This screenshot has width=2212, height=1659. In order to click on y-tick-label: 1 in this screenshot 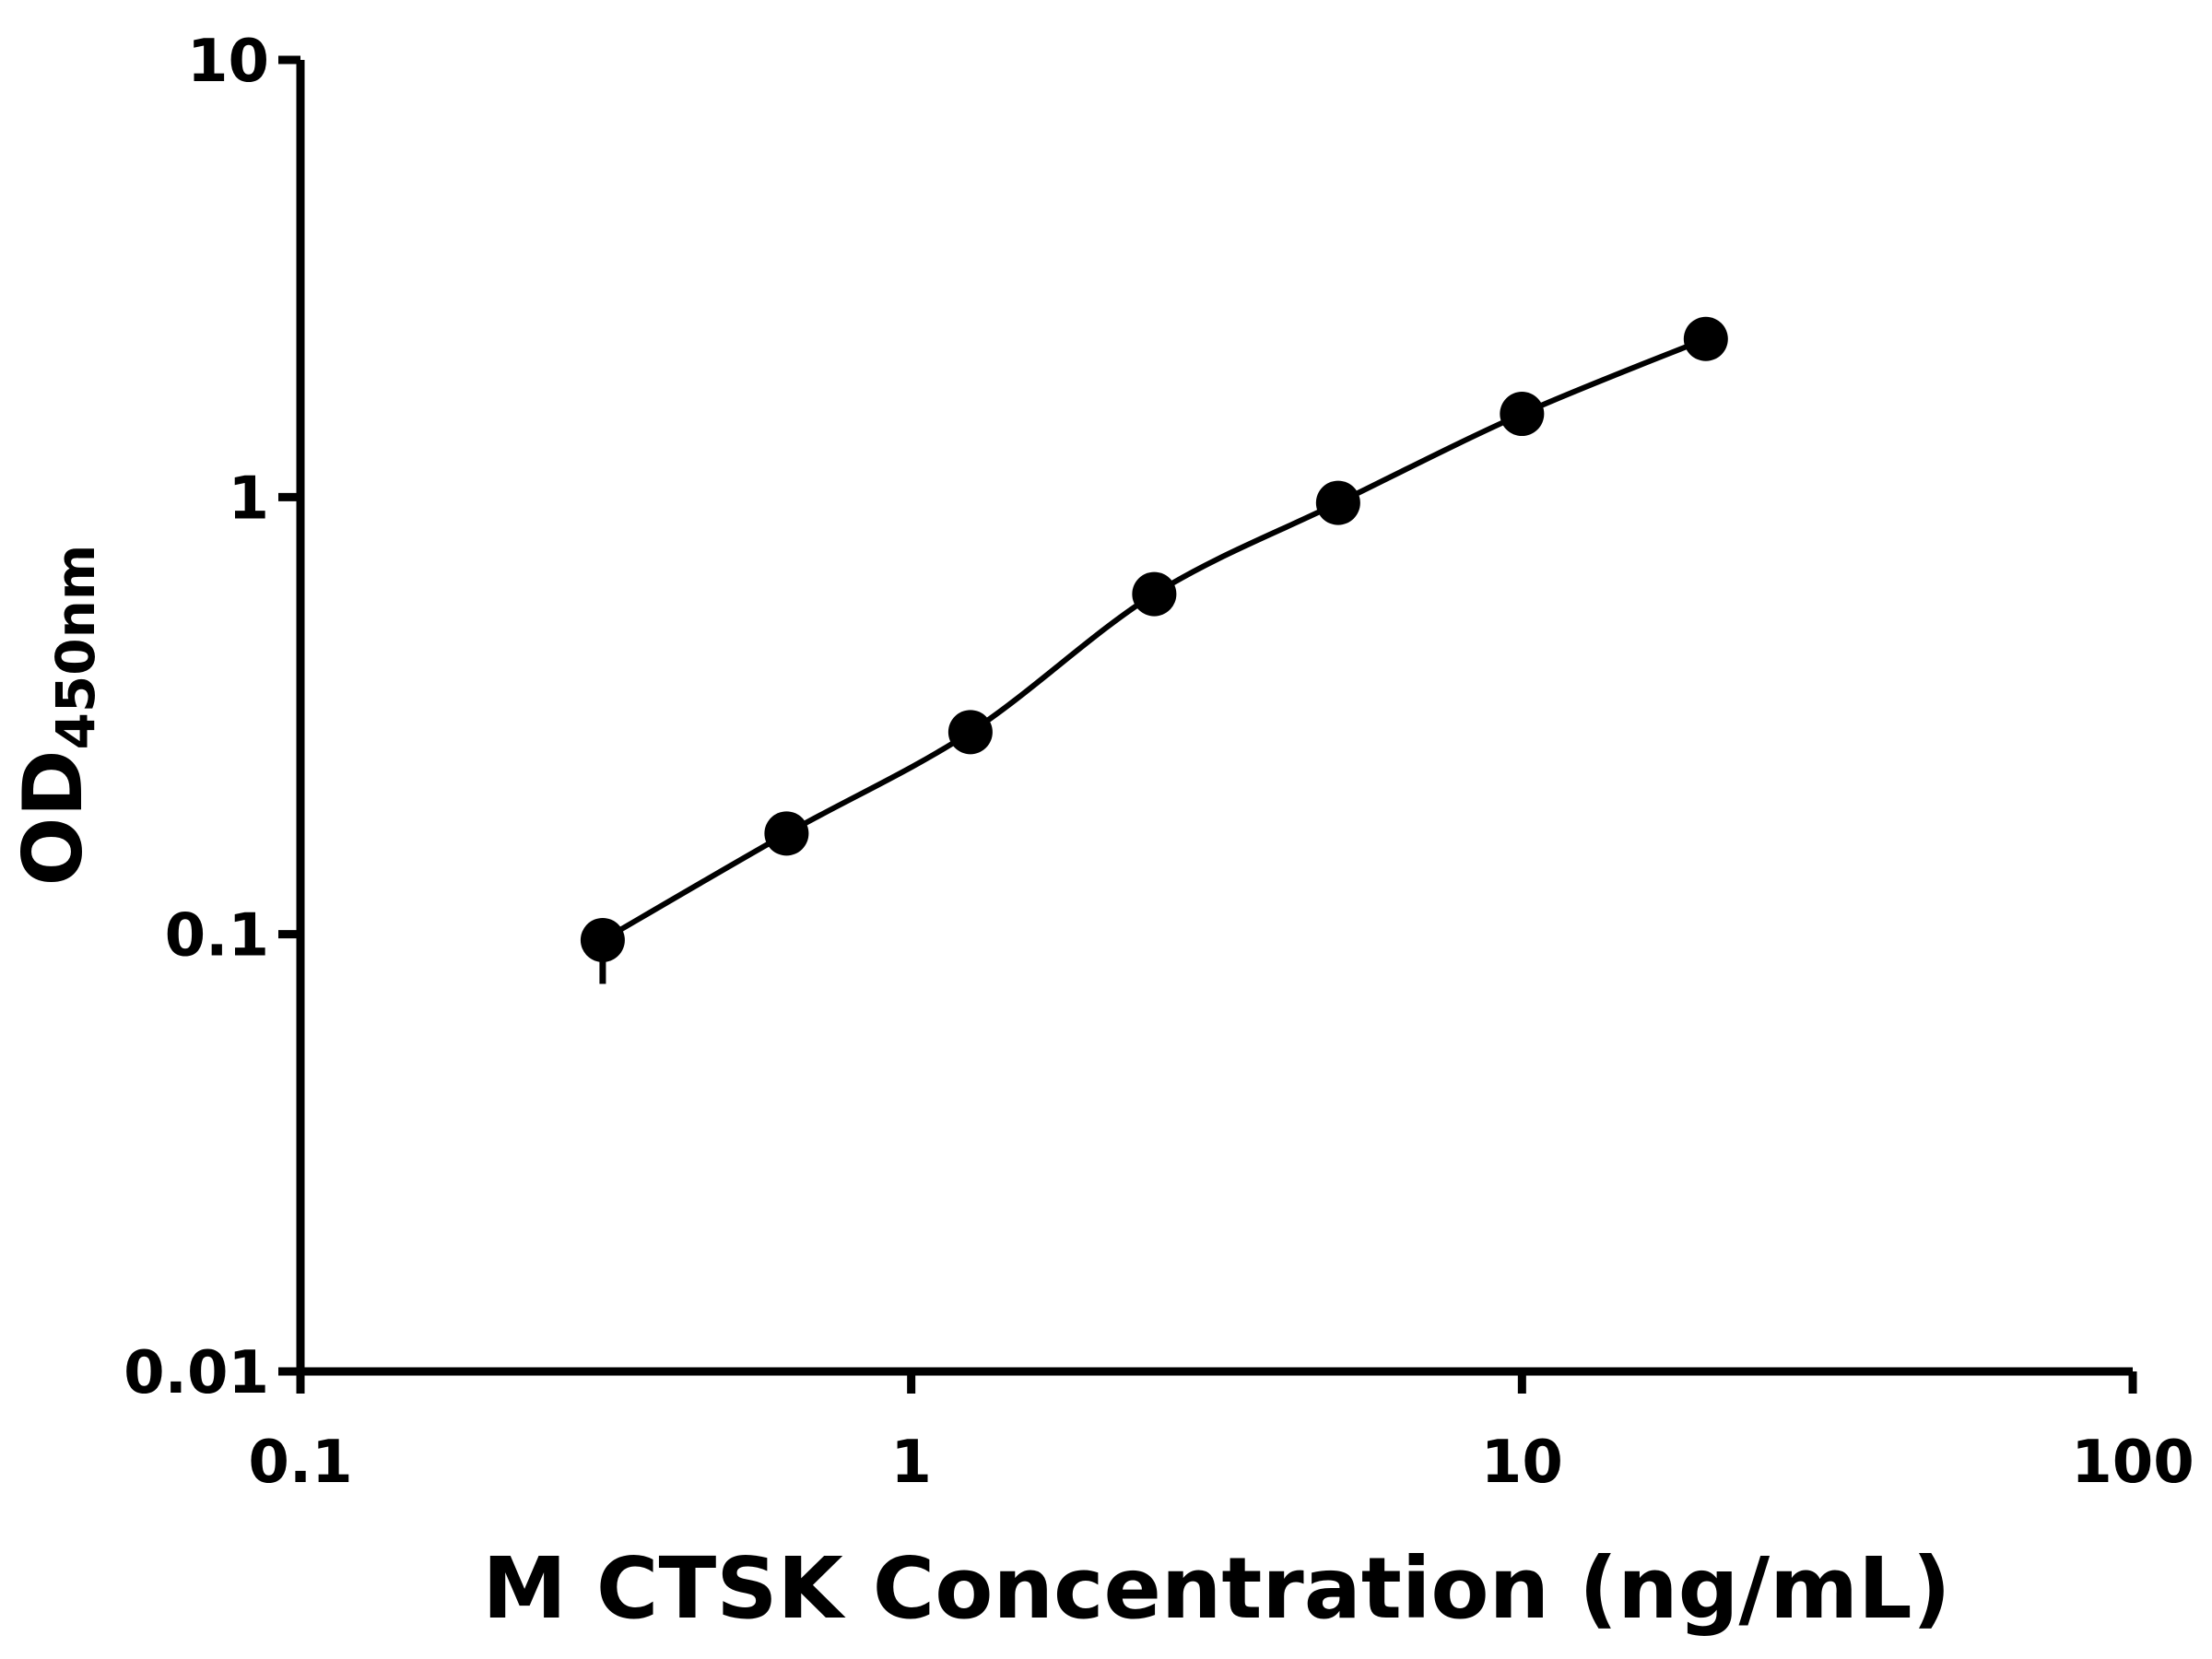, I will do `click(248, 499)`.